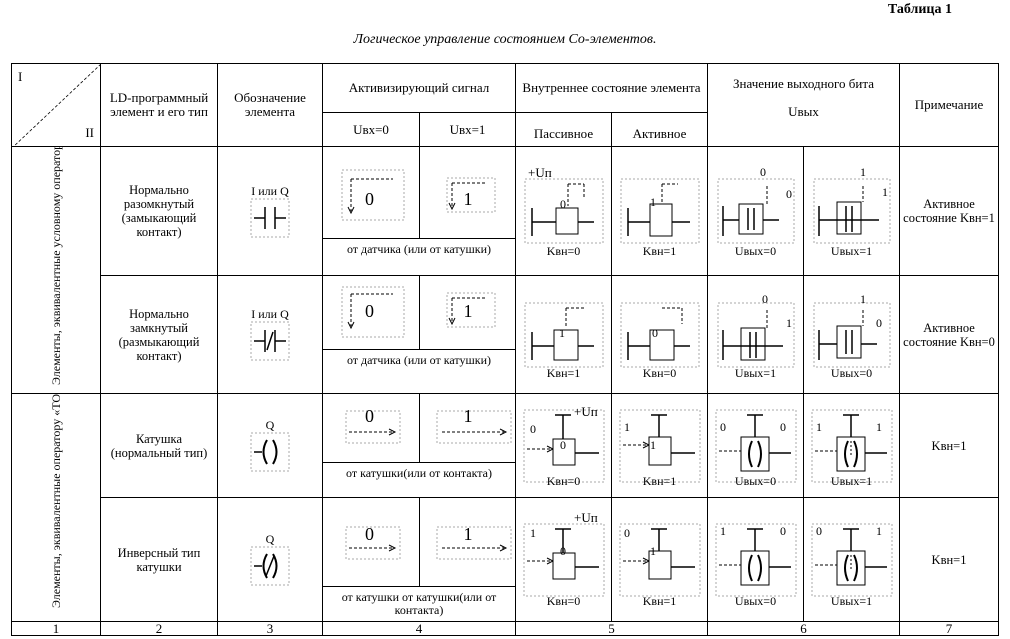  I want to click on coil-state-diagram, so click(659, 559).